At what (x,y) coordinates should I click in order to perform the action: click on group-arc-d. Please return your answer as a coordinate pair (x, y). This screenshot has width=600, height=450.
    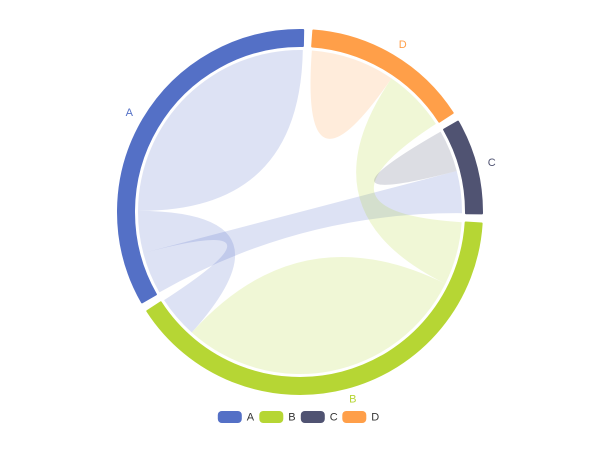
    Looking at the image, I should click on (382, 76).